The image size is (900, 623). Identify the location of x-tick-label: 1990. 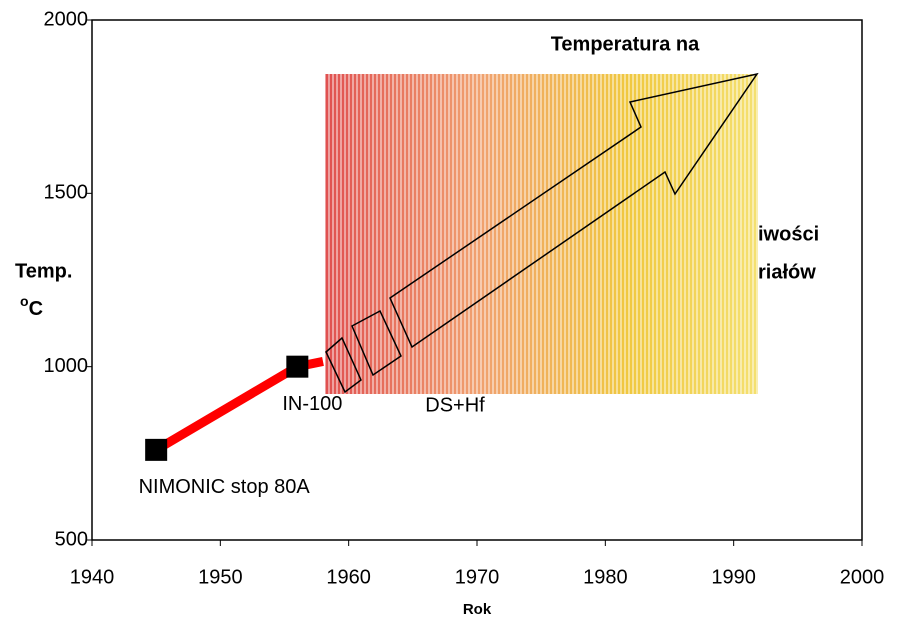
(733, 577).